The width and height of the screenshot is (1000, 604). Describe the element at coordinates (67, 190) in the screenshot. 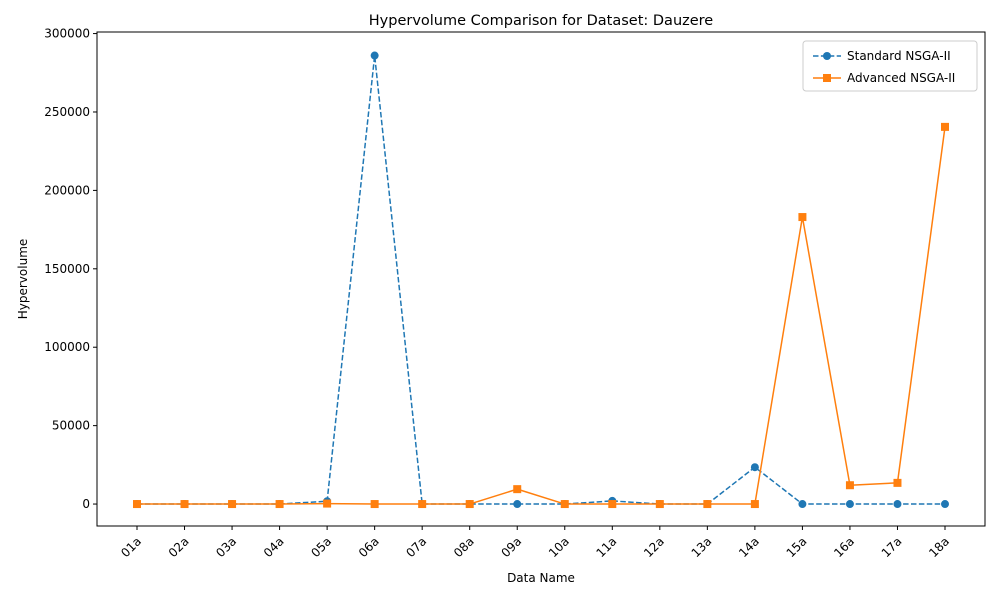

I see `y-tick-label: 200000` at that location.